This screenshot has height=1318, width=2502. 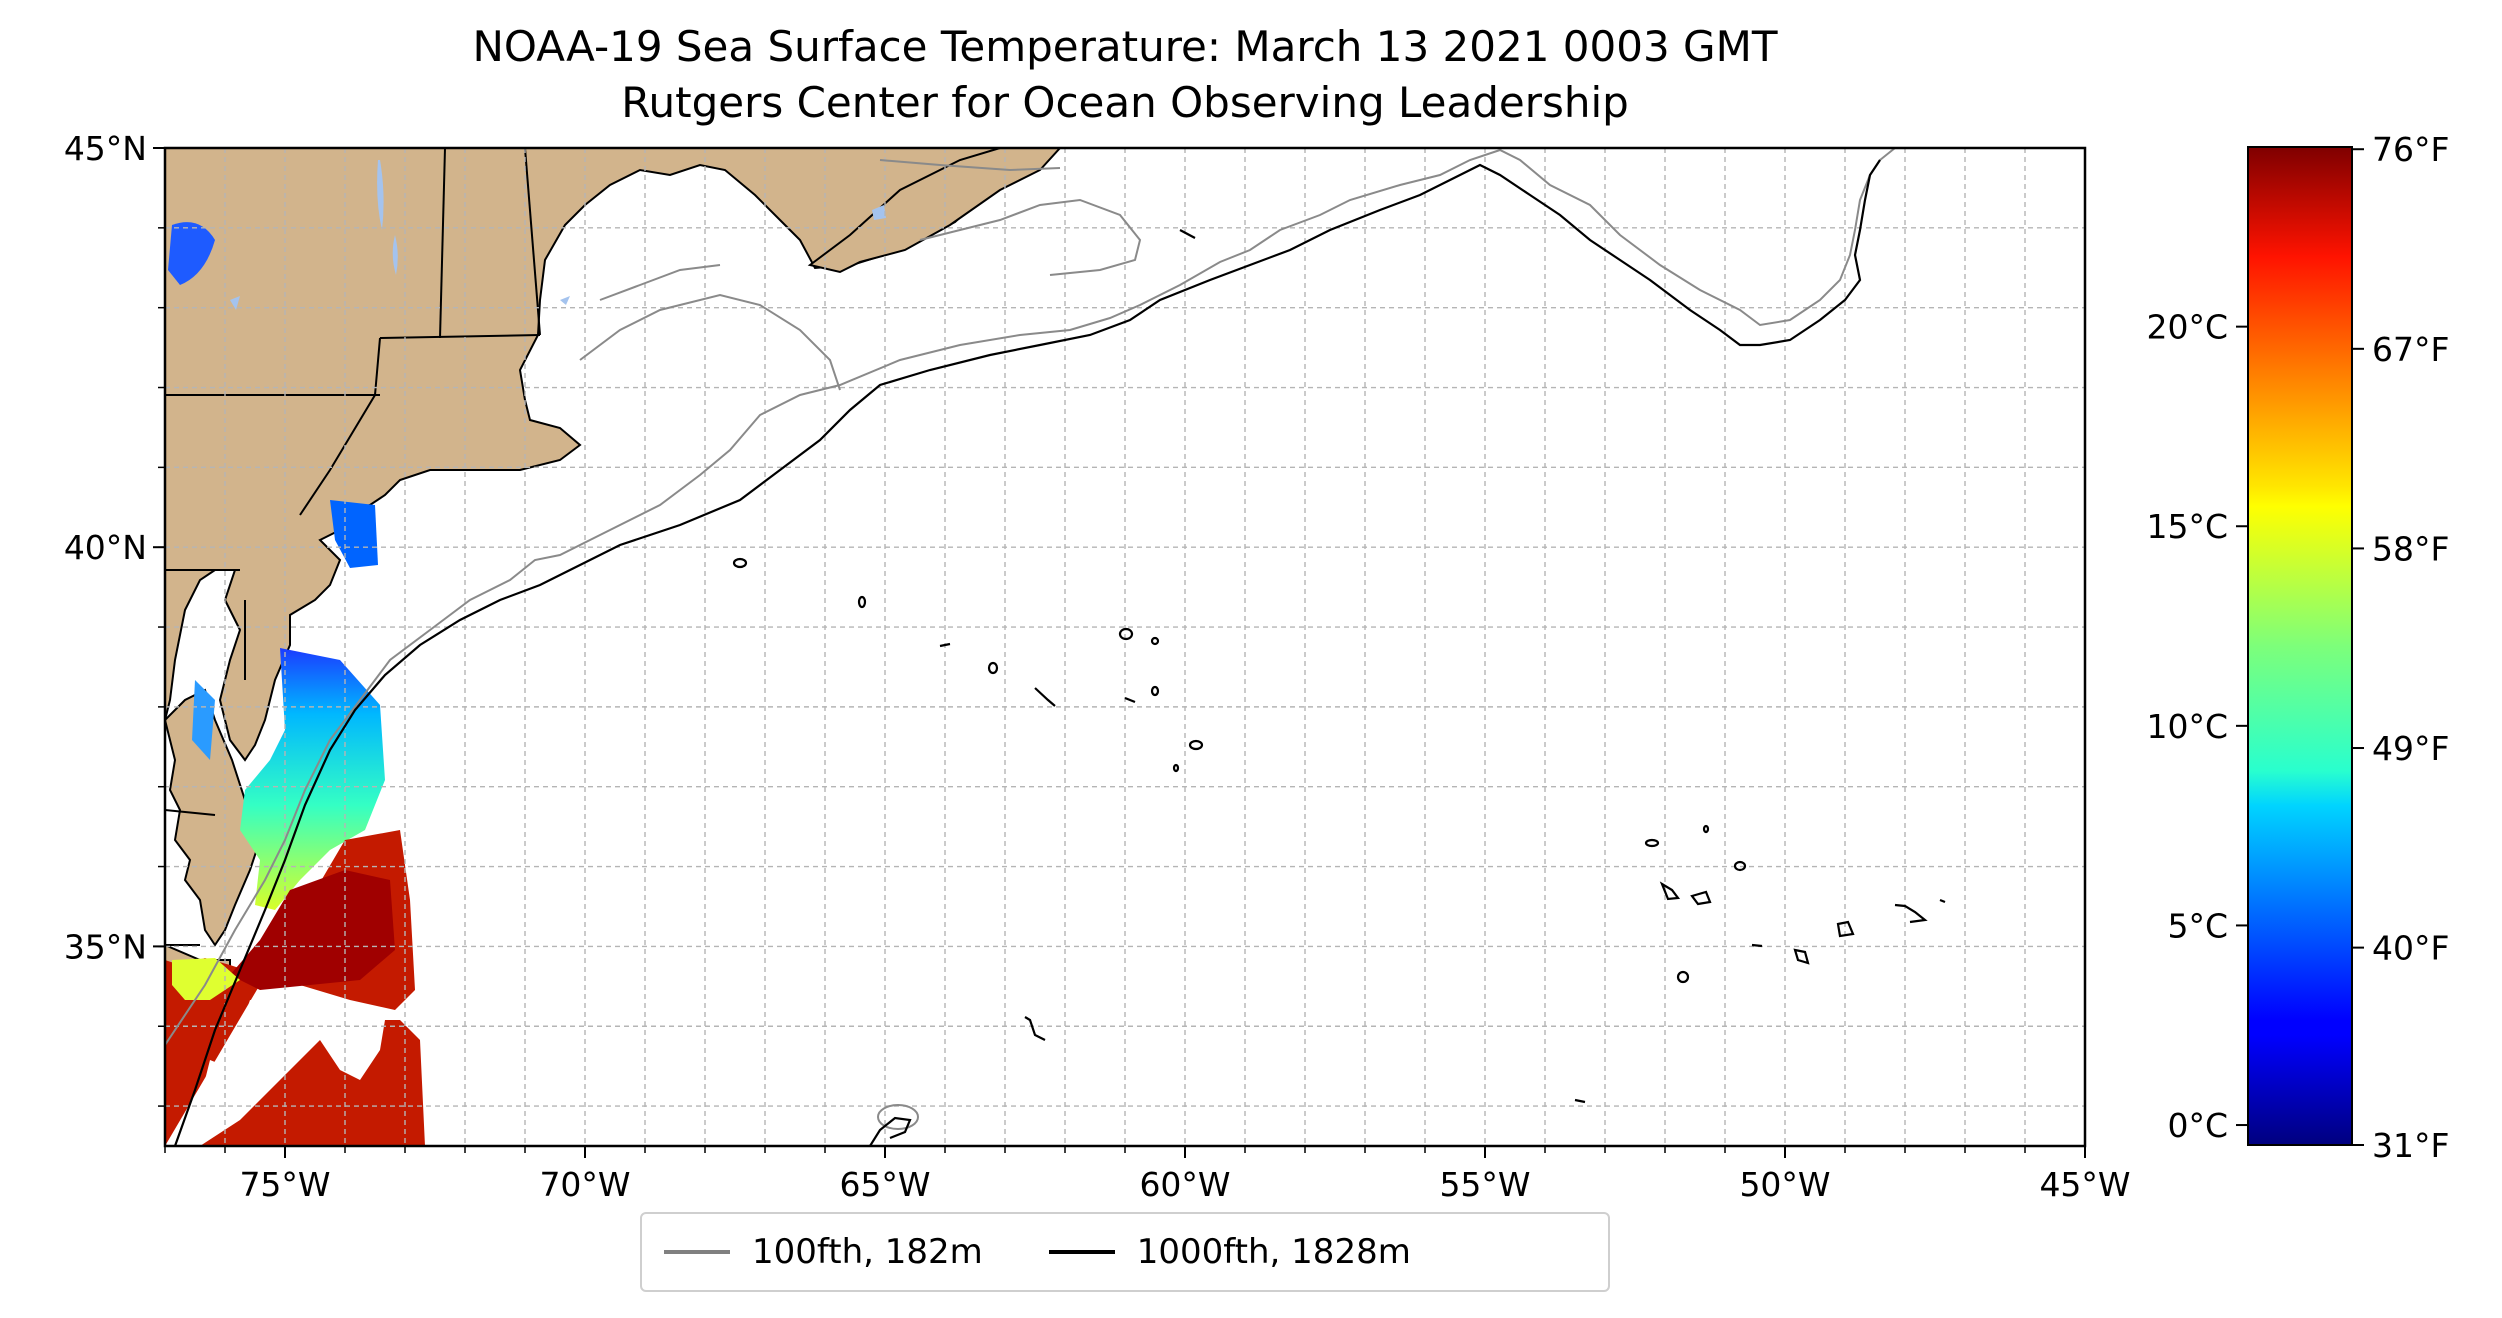 I want to click on sst-chesapeake, so click(x=203, y=720).